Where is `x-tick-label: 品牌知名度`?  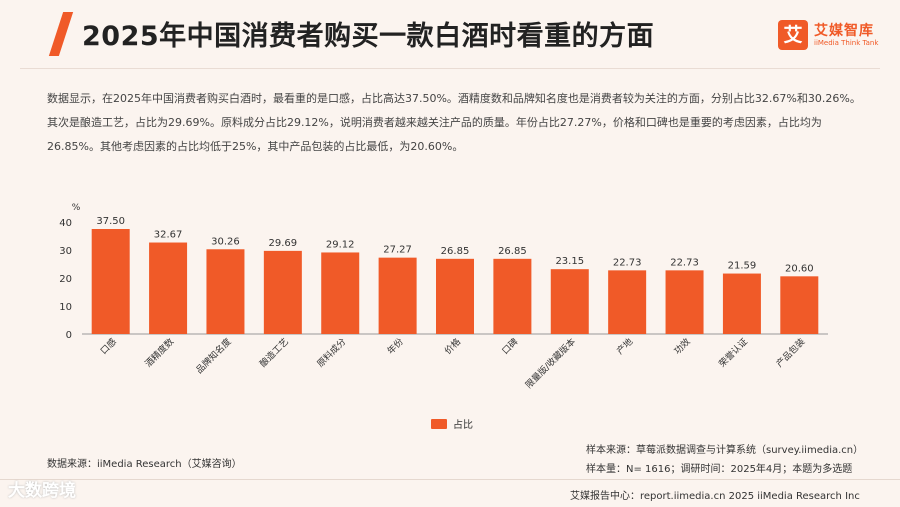
x-tick-label: 品牌知名度 is located at coordinates (213, 356).